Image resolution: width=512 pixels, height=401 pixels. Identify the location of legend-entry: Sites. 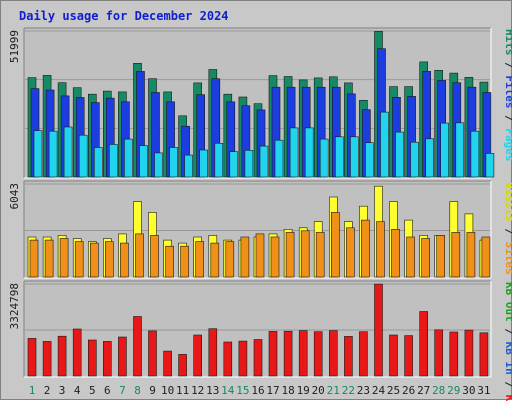
(507, 258).